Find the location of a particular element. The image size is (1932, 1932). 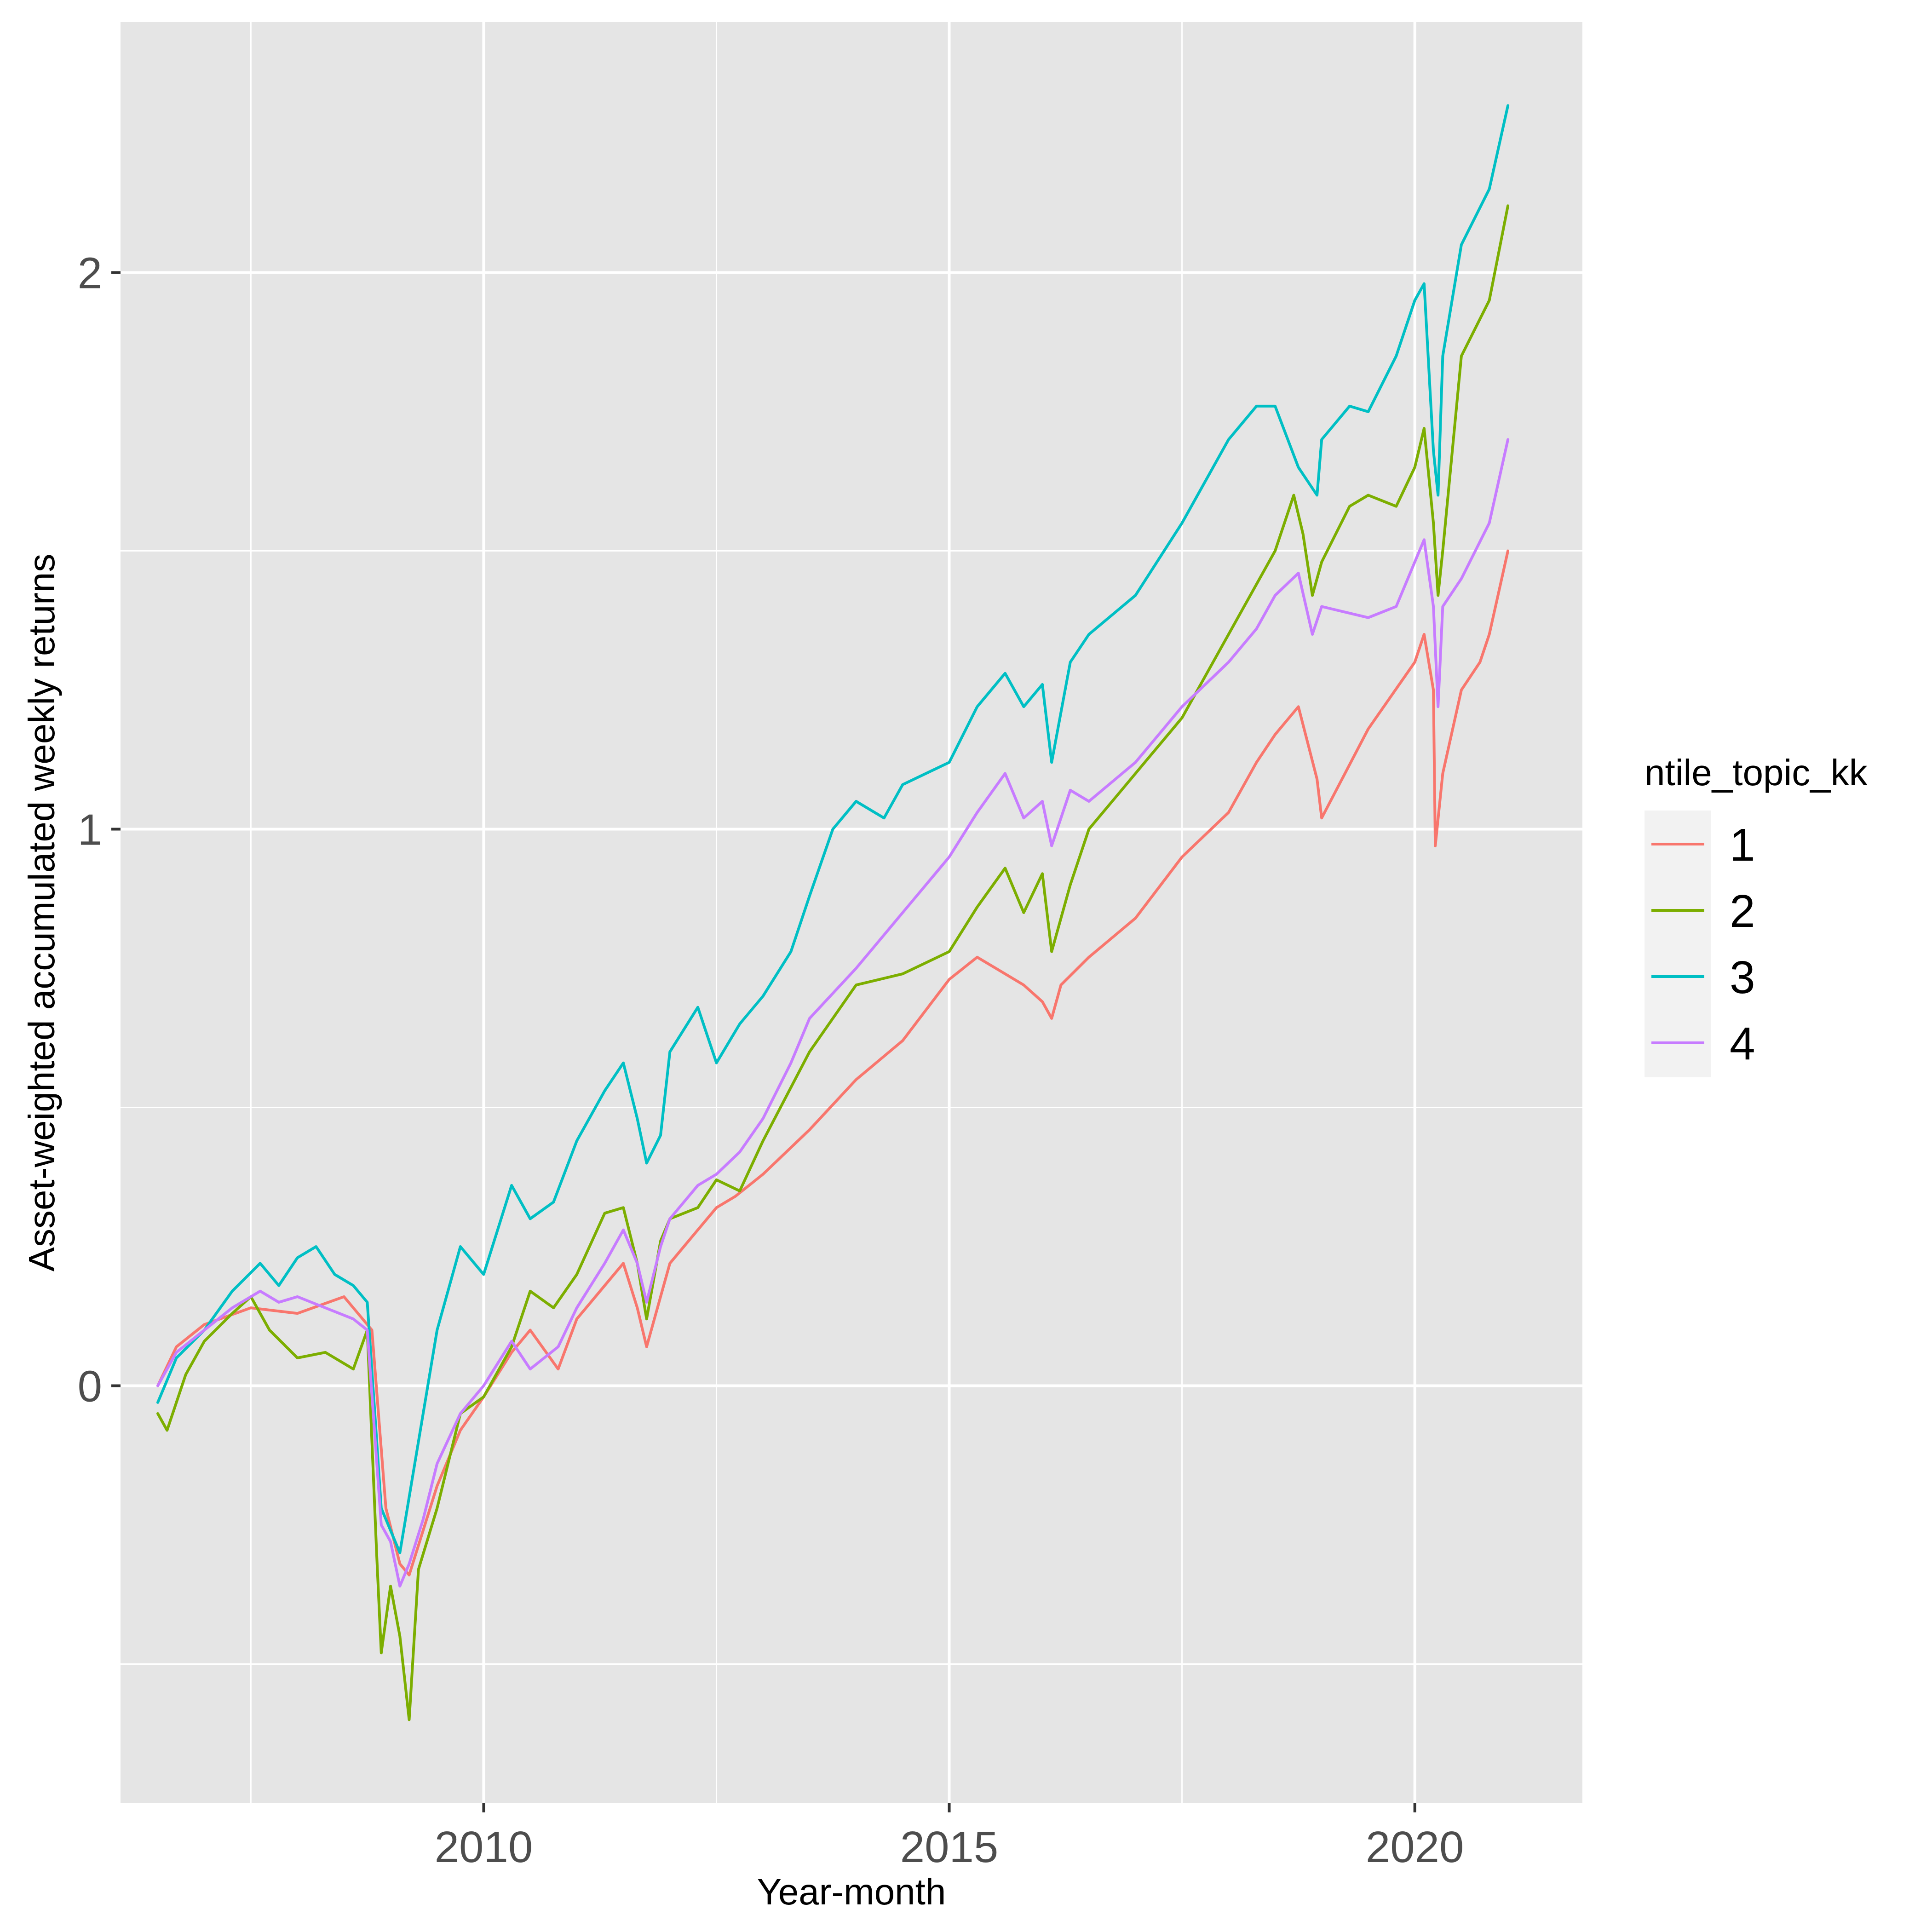

x-tick-label: 2010 is located at coordinates (484, 1847).